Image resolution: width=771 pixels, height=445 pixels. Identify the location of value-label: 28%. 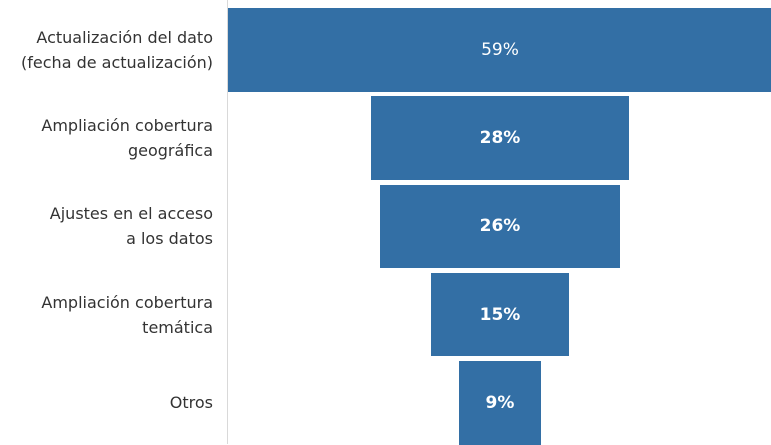
(500, 138).